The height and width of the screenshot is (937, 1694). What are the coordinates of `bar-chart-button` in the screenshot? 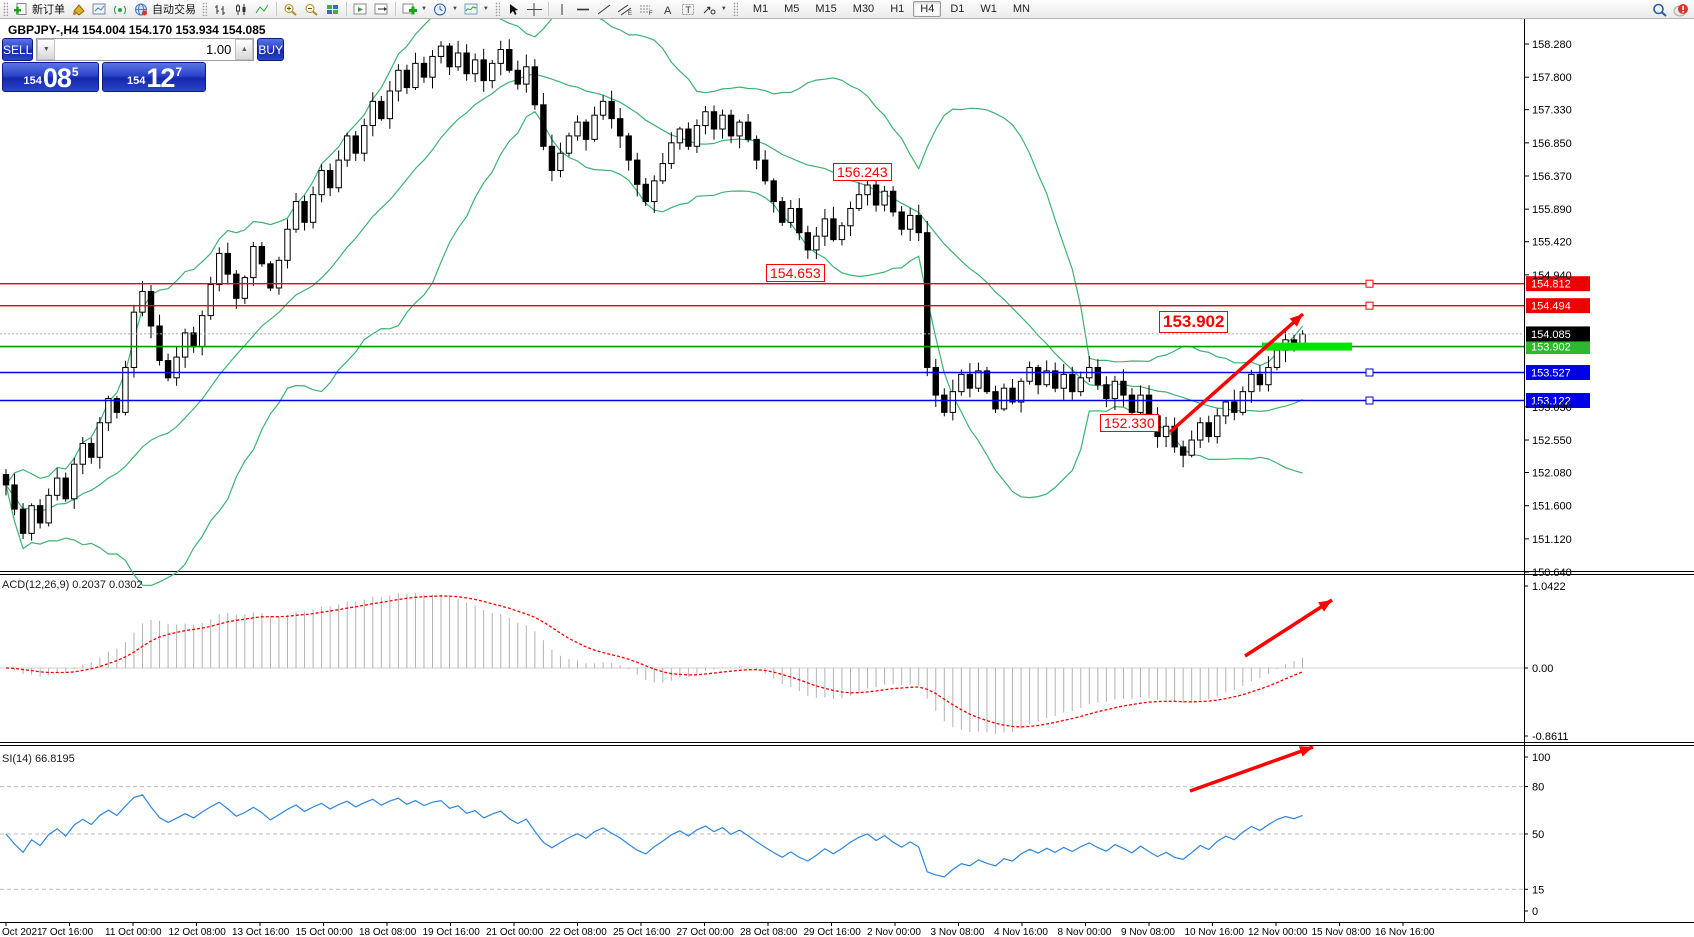 It's located at (220, 9).